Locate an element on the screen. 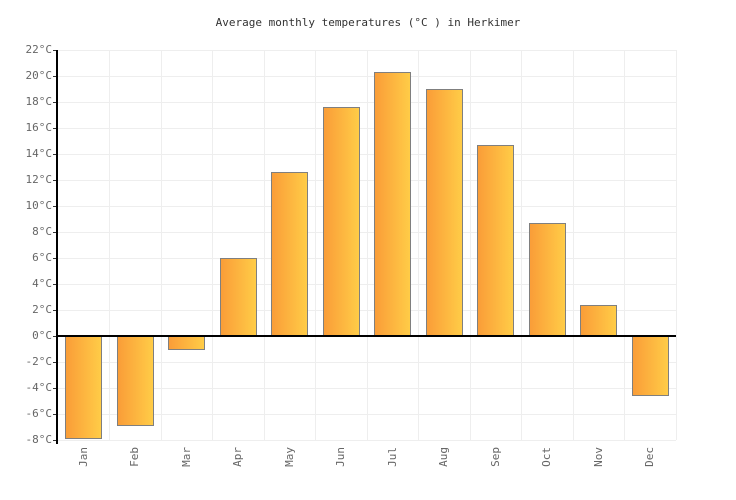  y-tick-label: -8°C is located at coordinates (39, 439).